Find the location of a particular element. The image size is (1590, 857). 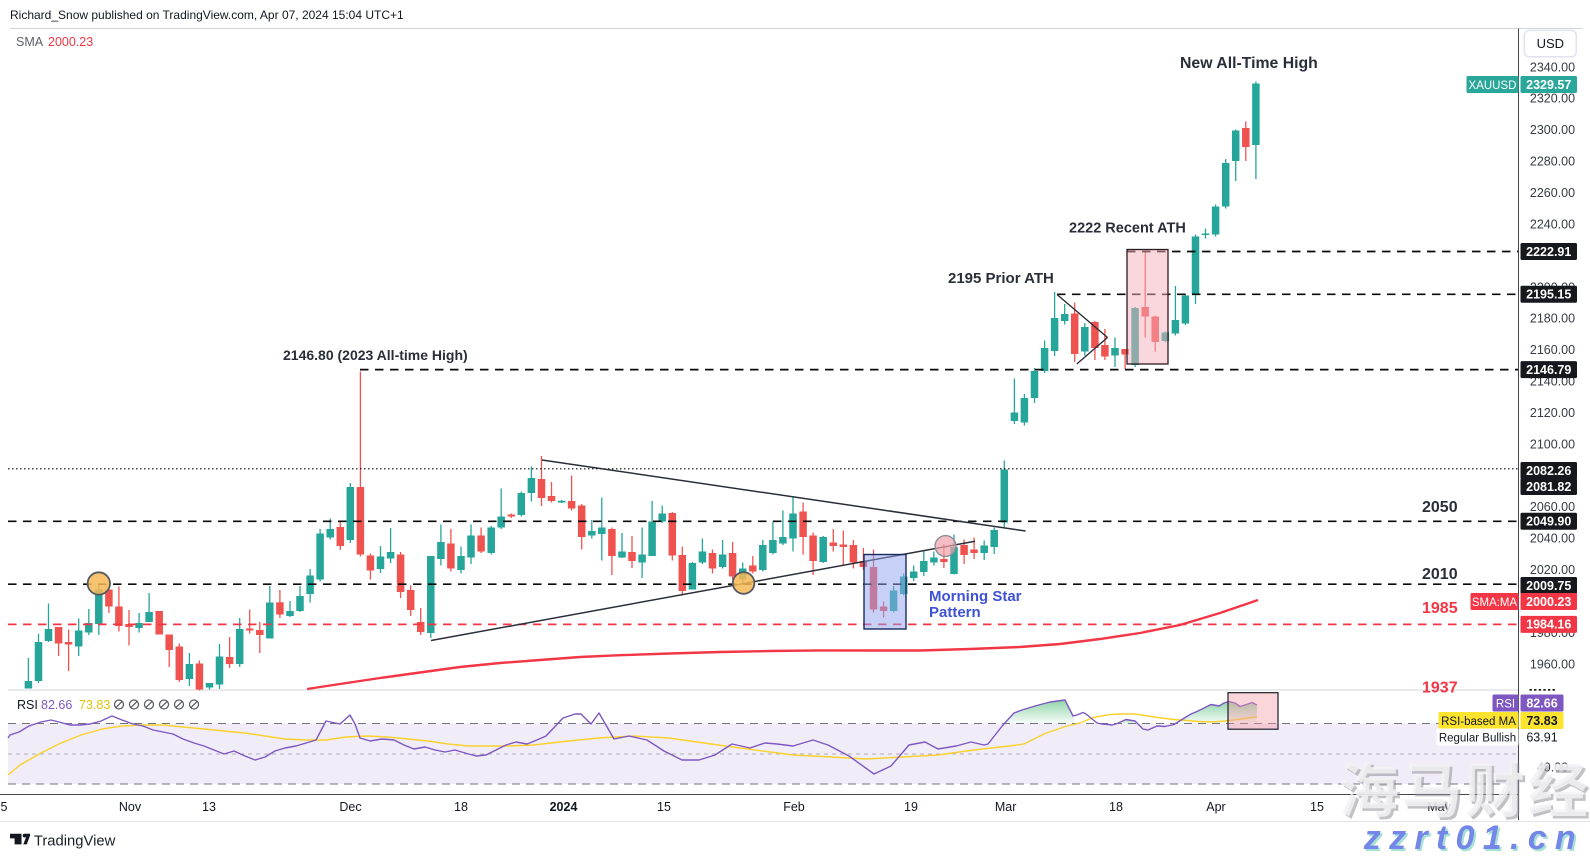

svg-text: 1985 is located at coordinates (1440, 608).